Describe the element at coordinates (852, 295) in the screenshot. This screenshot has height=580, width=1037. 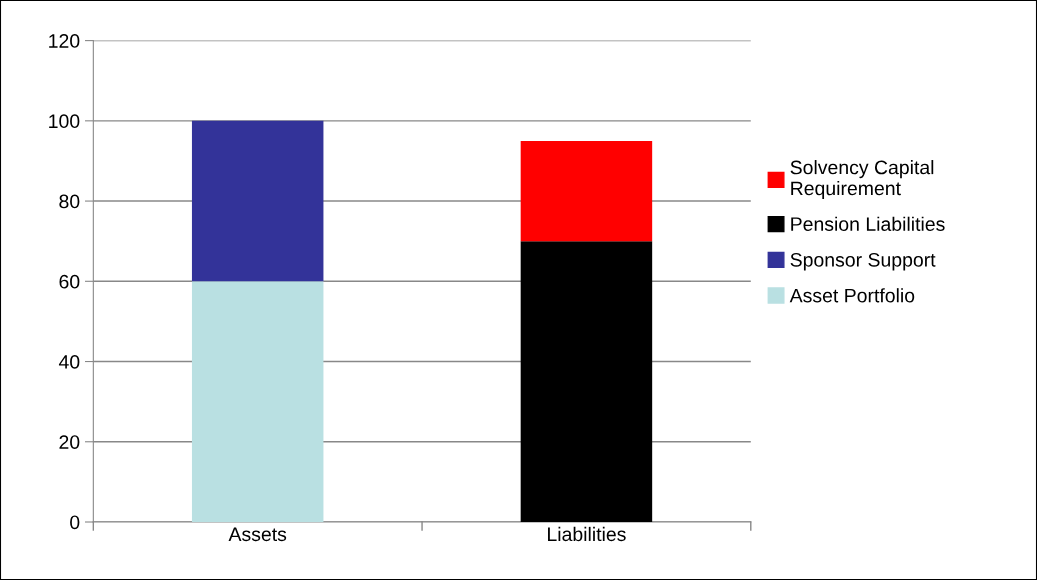
I see `legend-label: Asset Portfolio` at that location.